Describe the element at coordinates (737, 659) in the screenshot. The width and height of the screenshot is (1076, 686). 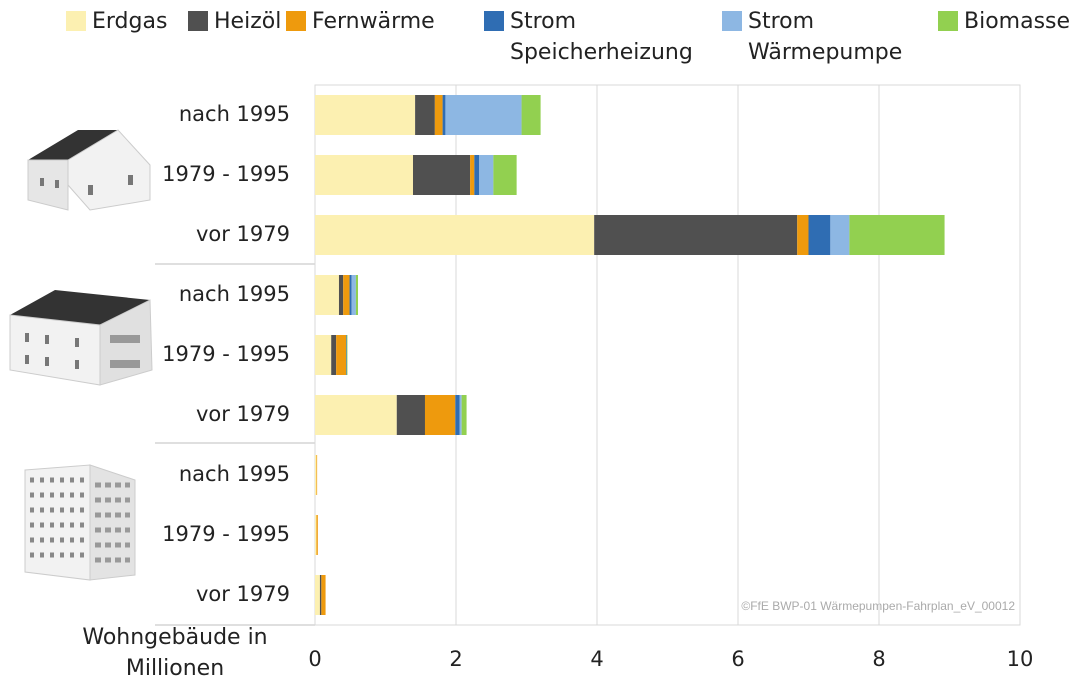
I see `x-tick-label: 6` at that location.